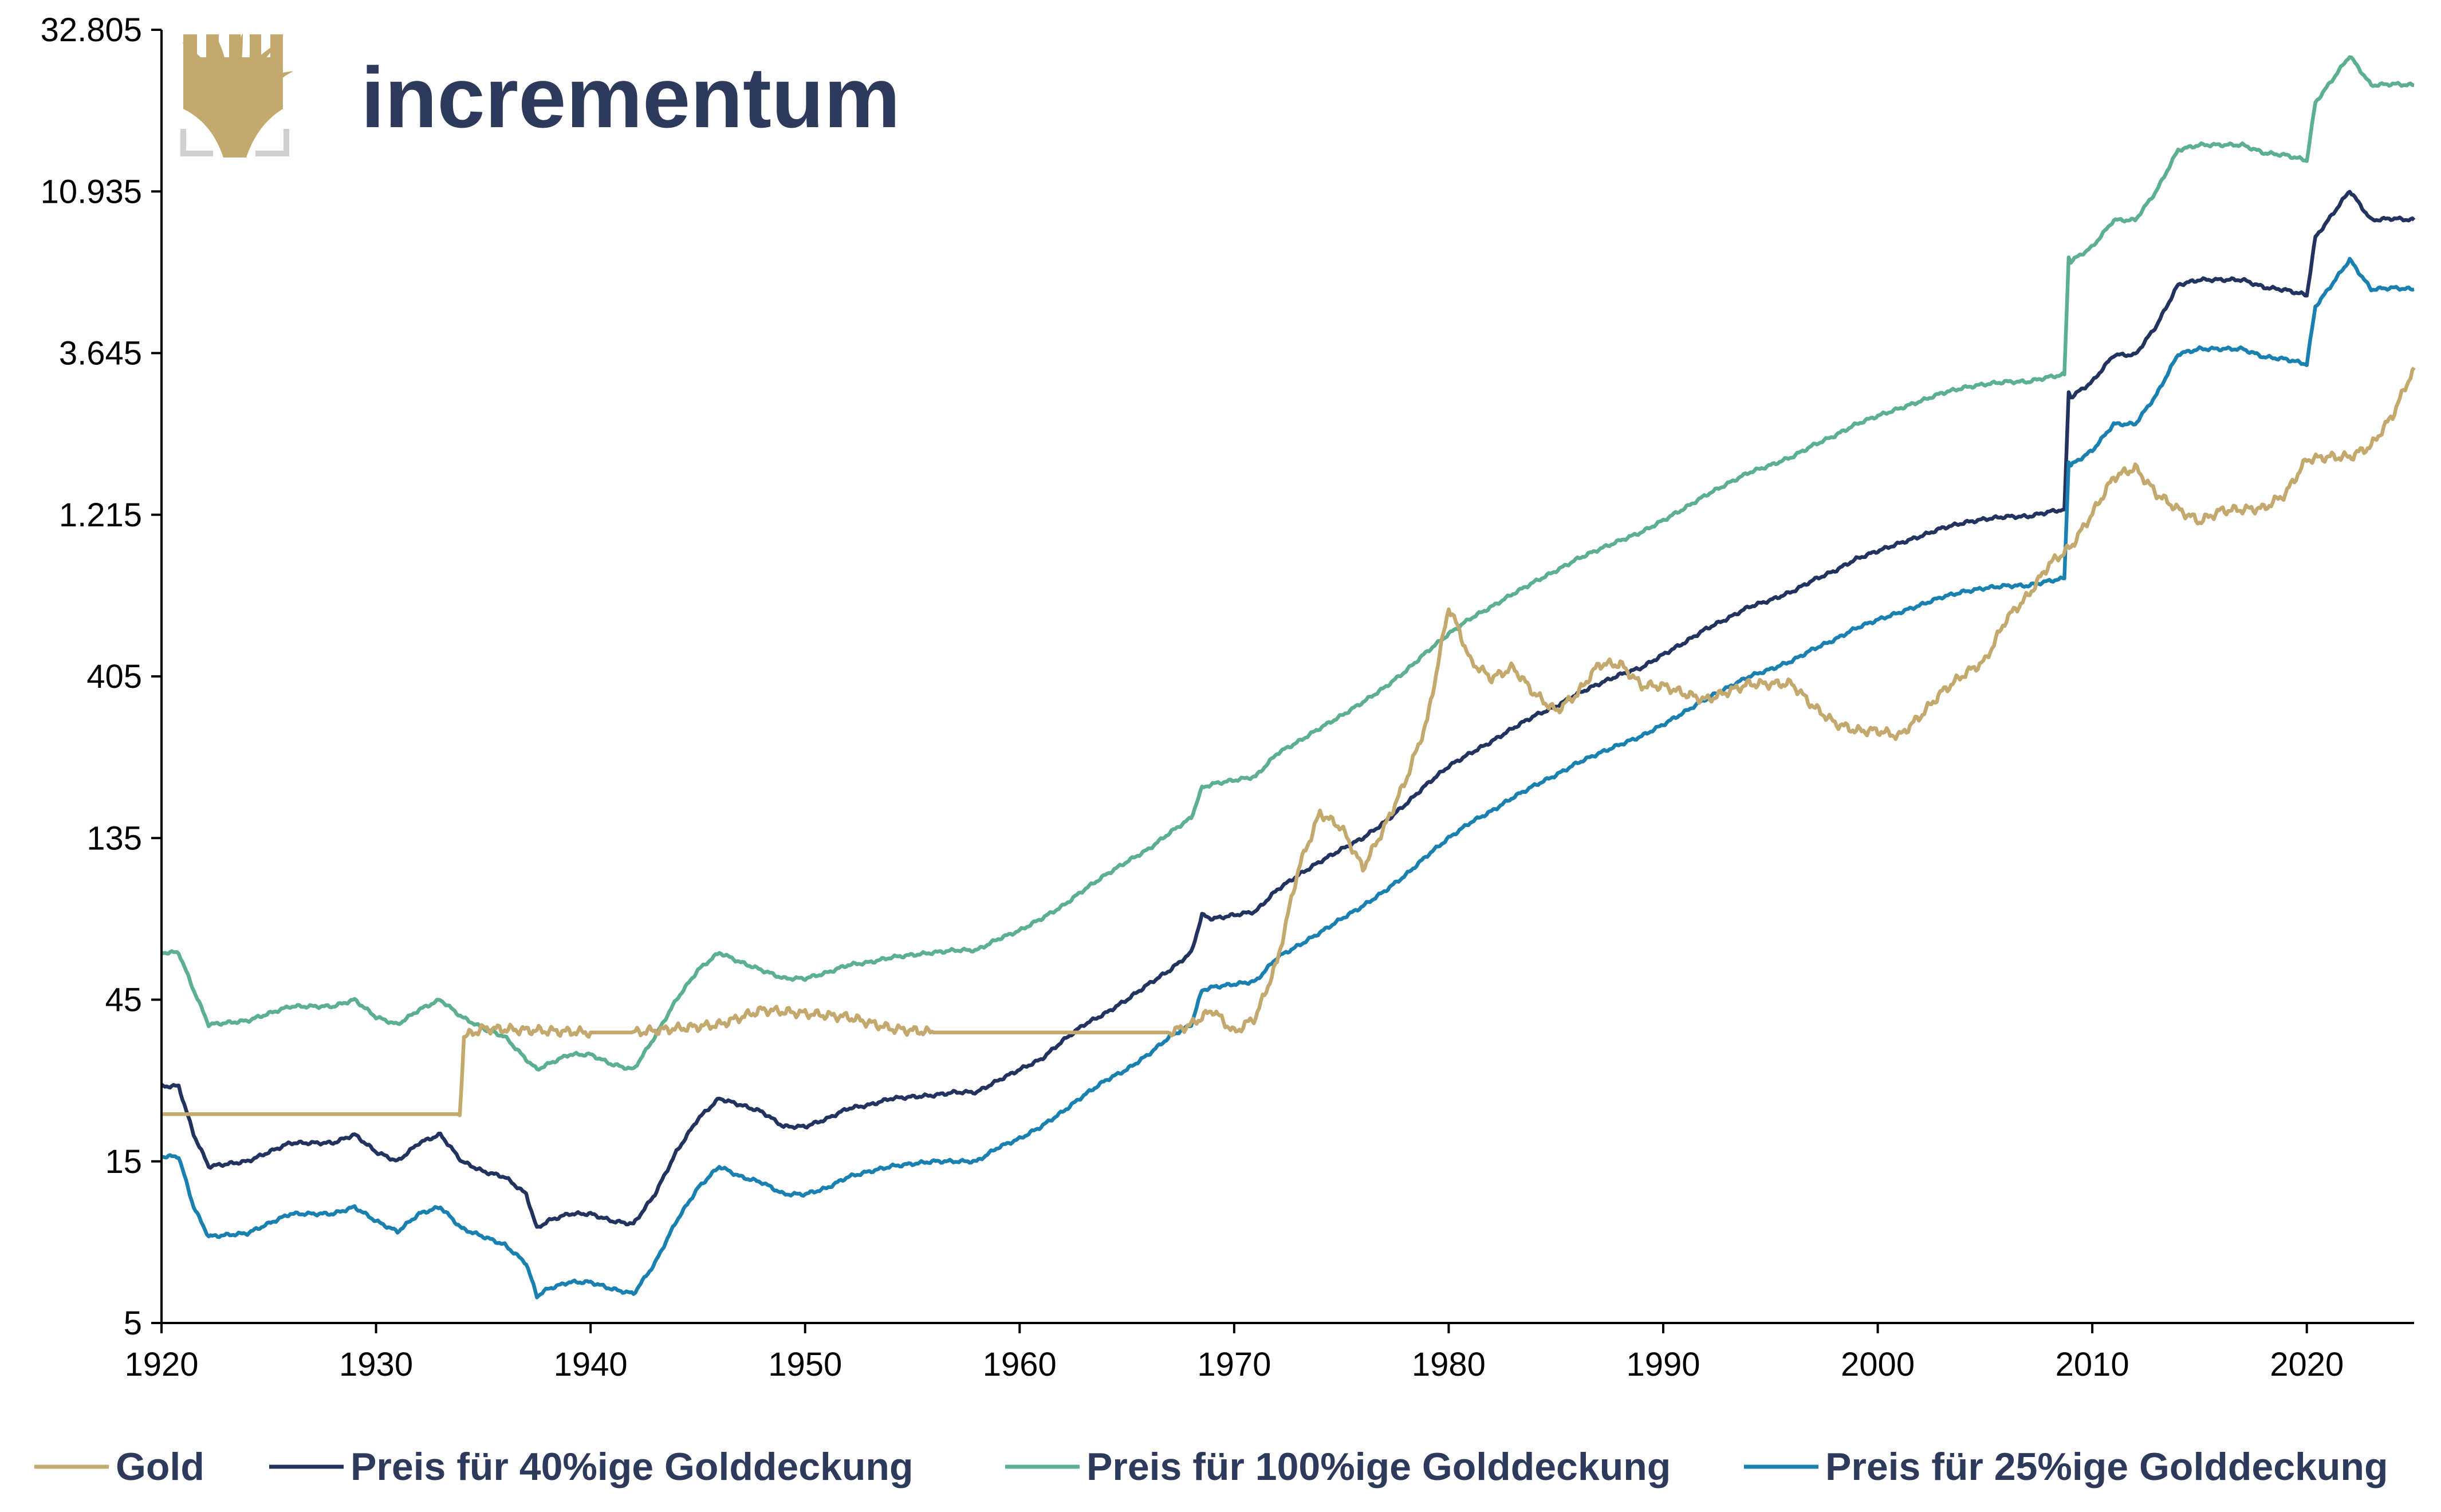  I want to click on x-tick-label: 1960, so click(1020, 1365).